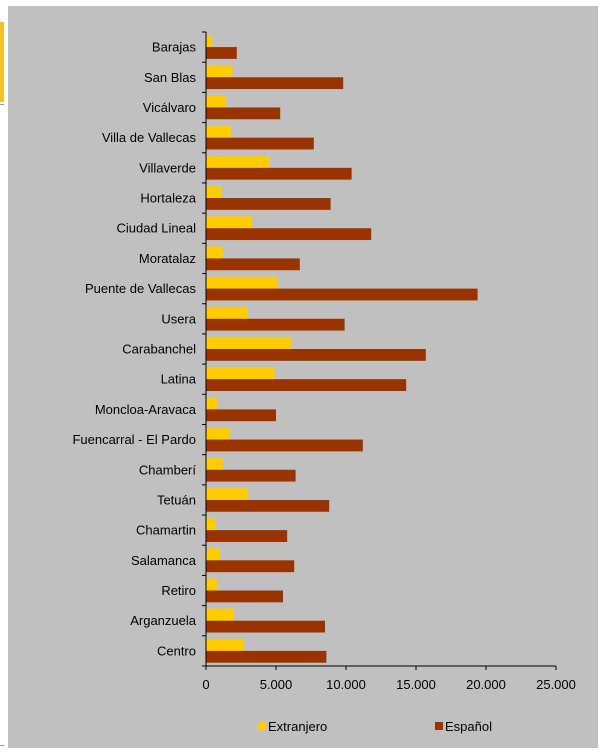  I want to click on bar-espanol-latina, so click(306, 385).